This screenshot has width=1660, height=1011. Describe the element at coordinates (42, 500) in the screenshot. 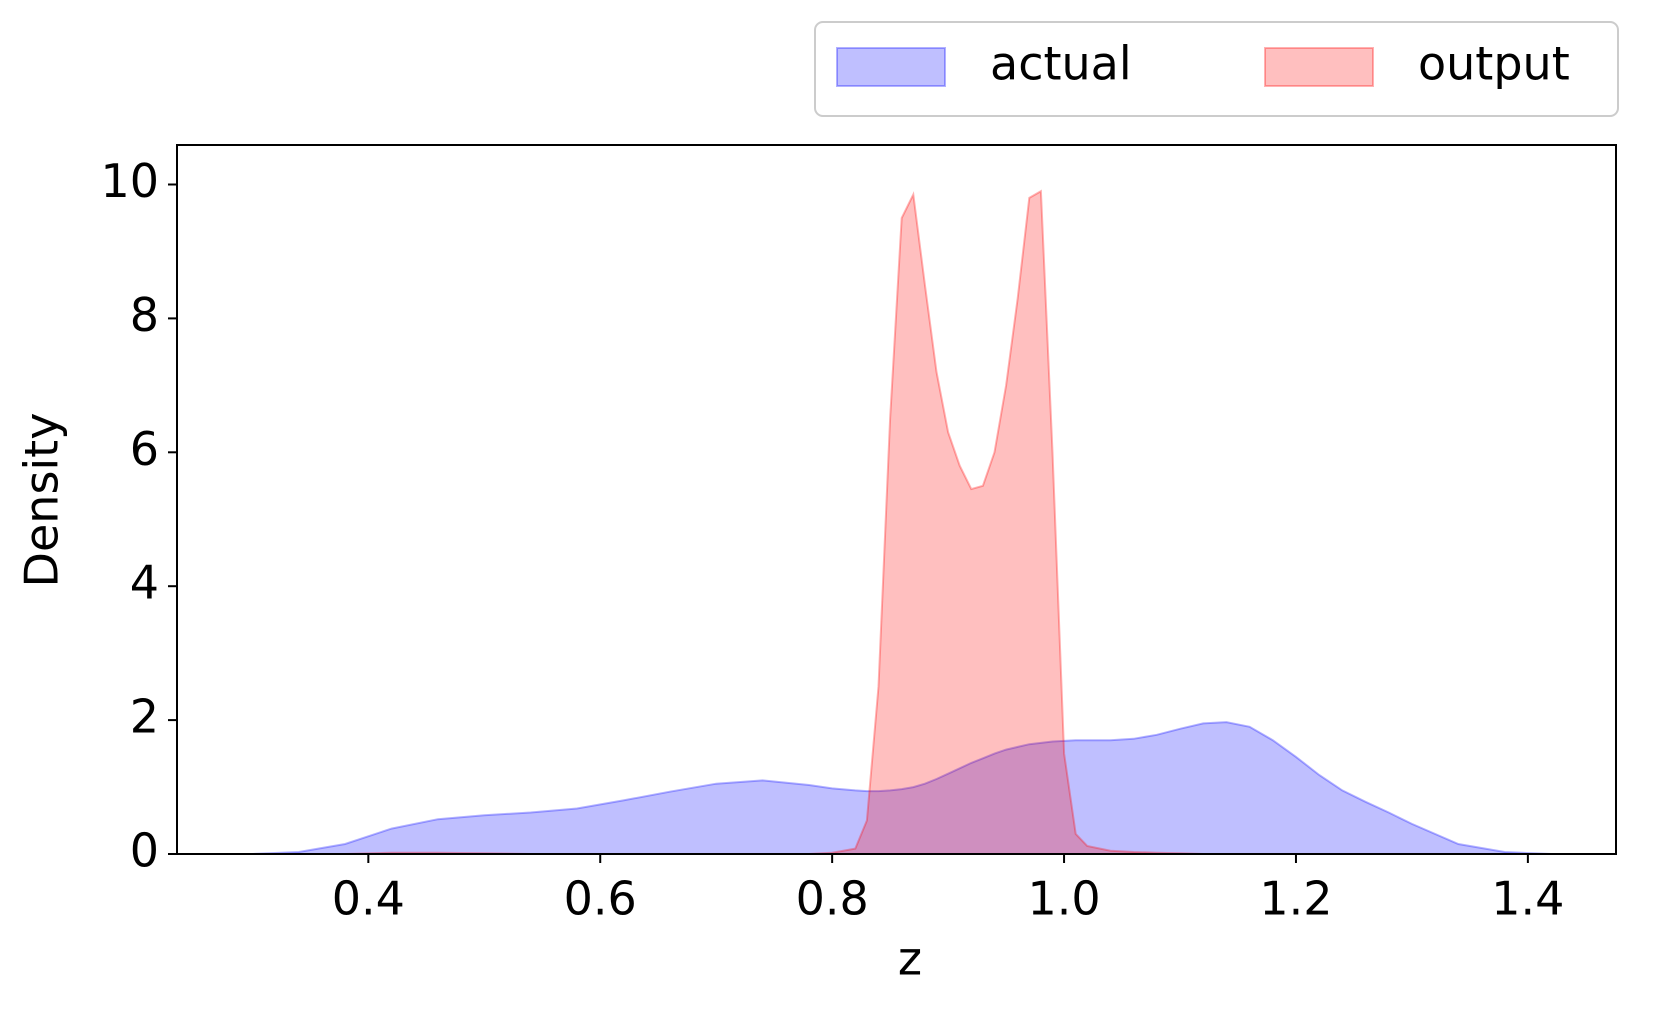

I see `y-axis-label: Density` at that location.